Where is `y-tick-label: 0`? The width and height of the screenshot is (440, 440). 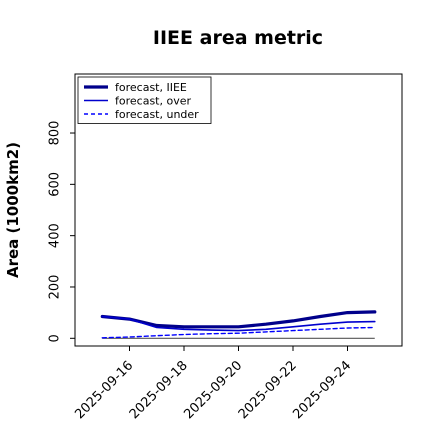
y-tick-label: 0 is located at coordinates (55, 338).